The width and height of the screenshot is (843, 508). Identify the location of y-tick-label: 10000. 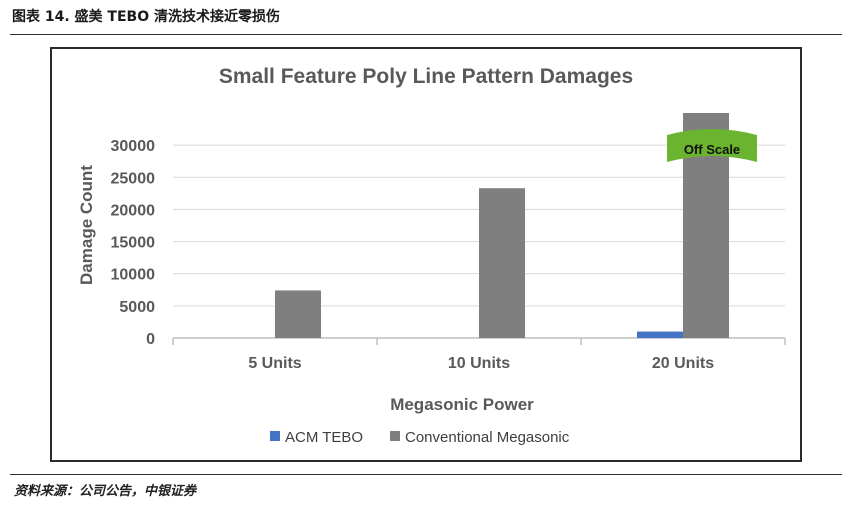
(133, 275).